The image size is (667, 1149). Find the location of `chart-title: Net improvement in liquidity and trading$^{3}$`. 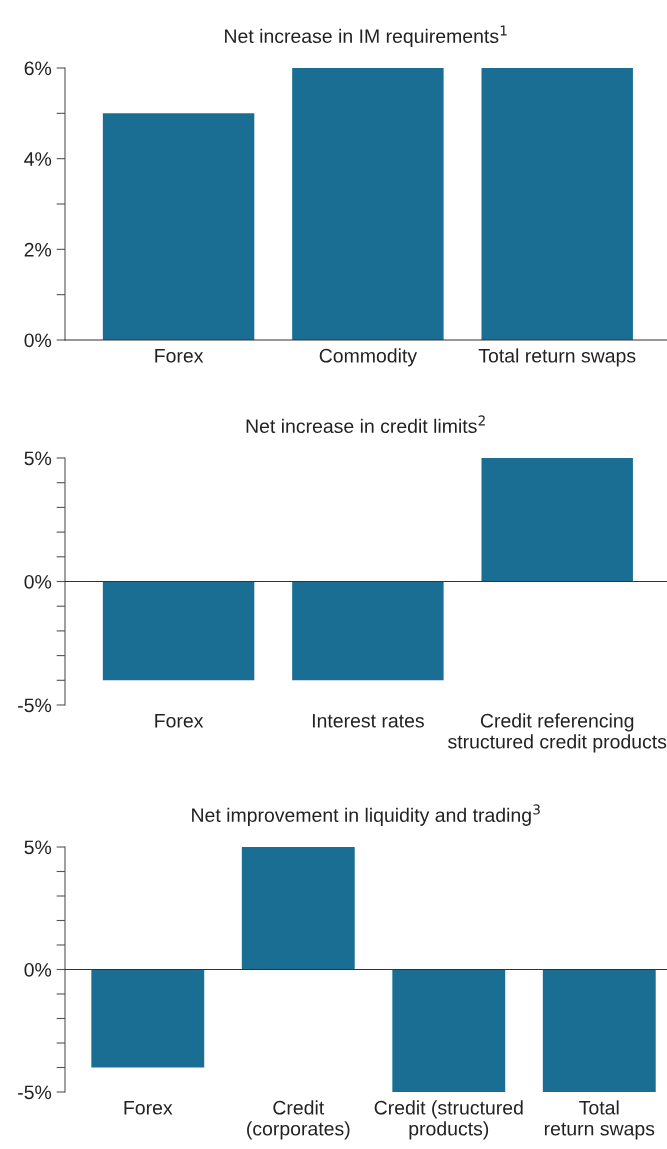

chart-title: Net improvement in liquidity and trading$^{3}$ is located at coordinates (366, 815).